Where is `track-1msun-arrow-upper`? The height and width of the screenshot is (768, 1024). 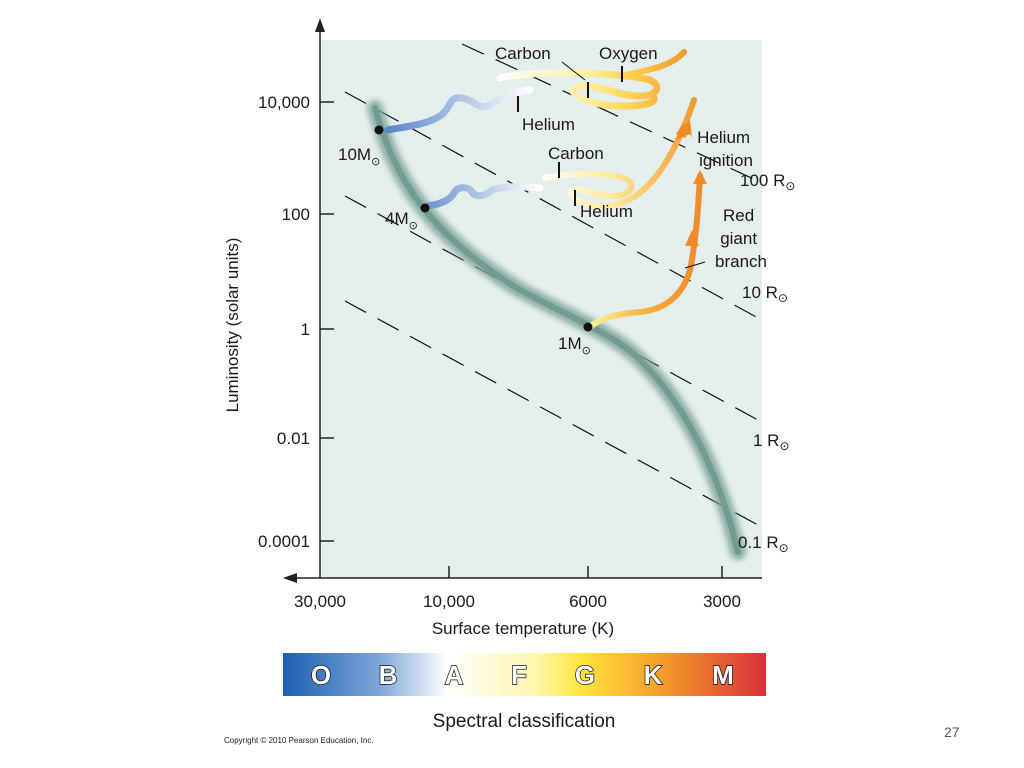
track-1msun-arrow-upper is located at coordinates (700, 177).